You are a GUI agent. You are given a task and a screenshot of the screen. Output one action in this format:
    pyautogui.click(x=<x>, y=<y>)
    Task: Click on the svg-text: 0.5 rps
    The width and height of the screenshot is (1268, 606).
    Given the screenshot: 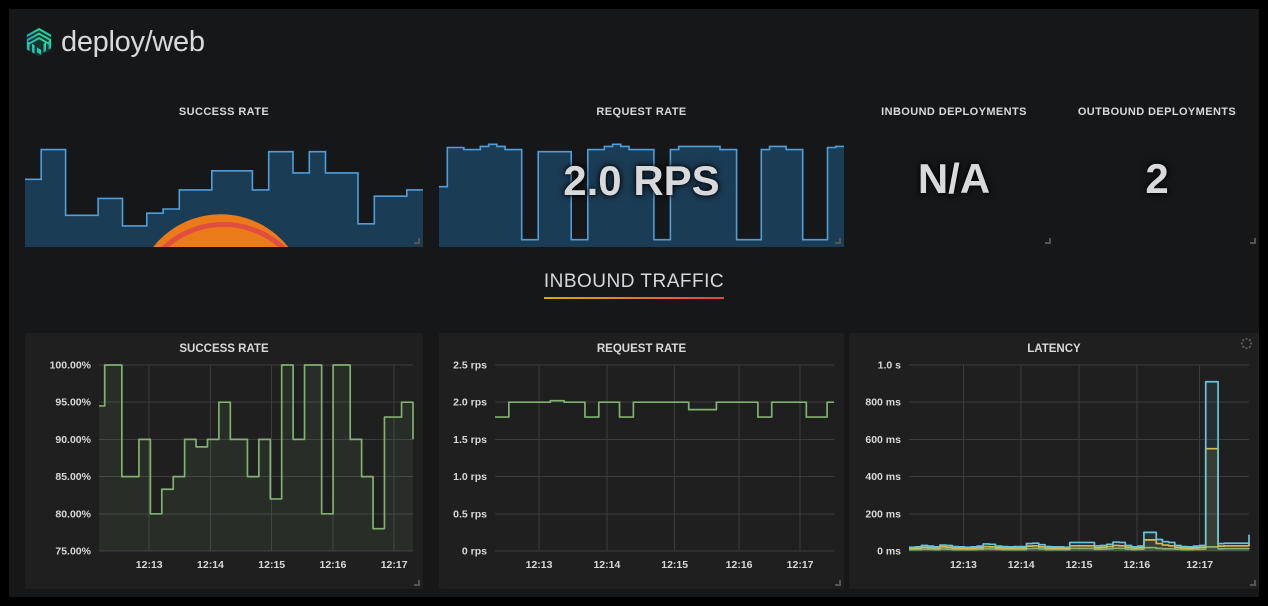 What is the action you would take?
    pyautogui.click(x=470, y=514)
    